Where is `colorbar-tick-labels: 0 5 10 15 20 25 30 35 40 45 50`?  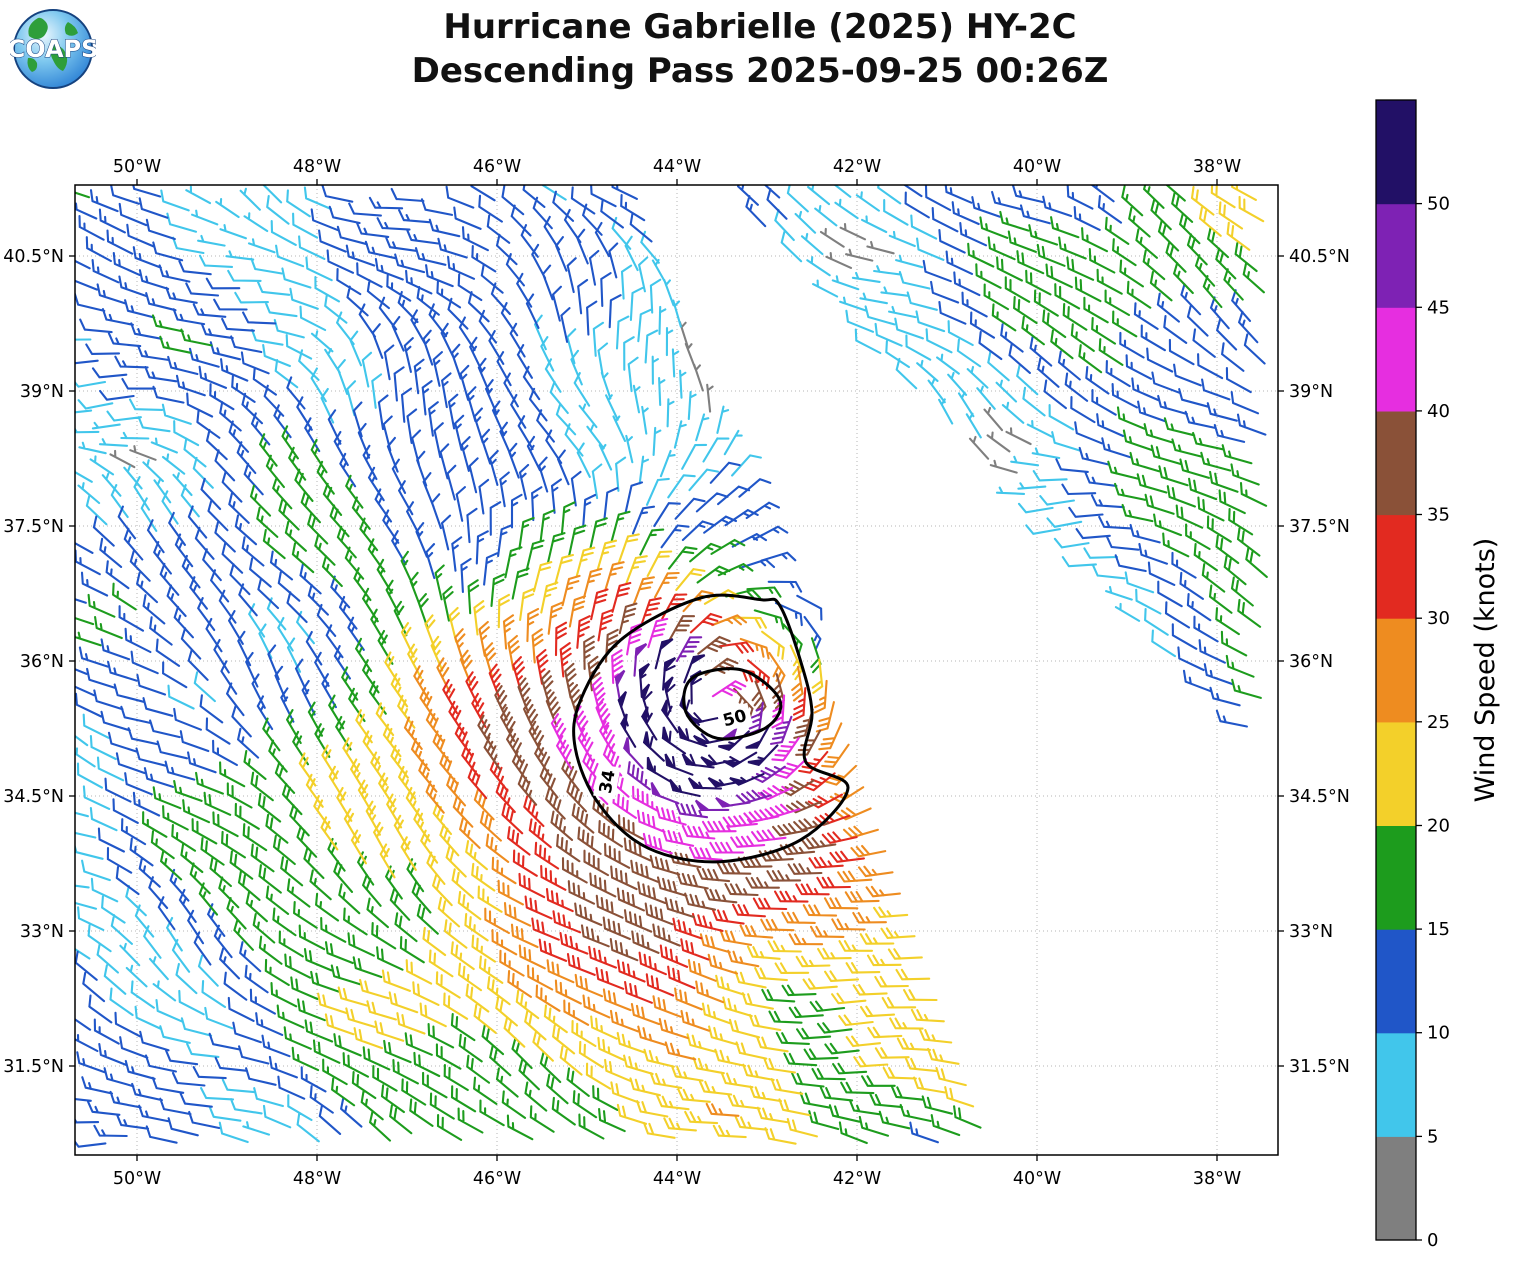 colorbar-tick-labels: 0 5 10 15 20 25 30 35 40 45 50 is located at coordinates (1438, 722).